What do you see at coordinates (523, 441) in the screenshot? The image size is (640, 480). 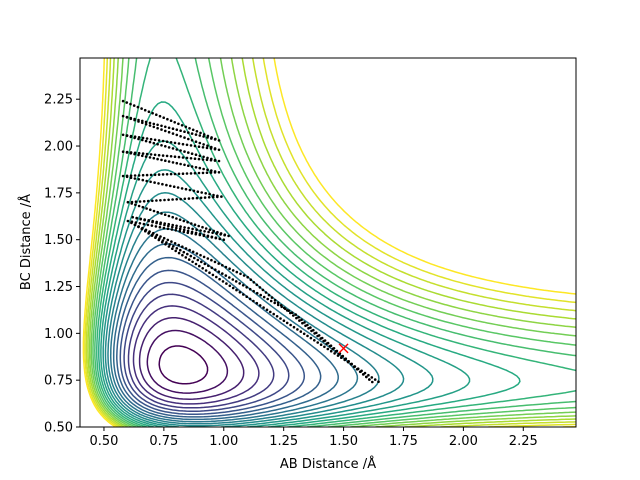 I see `x-tick-label: 2.25` at bounding box center [523, 441].